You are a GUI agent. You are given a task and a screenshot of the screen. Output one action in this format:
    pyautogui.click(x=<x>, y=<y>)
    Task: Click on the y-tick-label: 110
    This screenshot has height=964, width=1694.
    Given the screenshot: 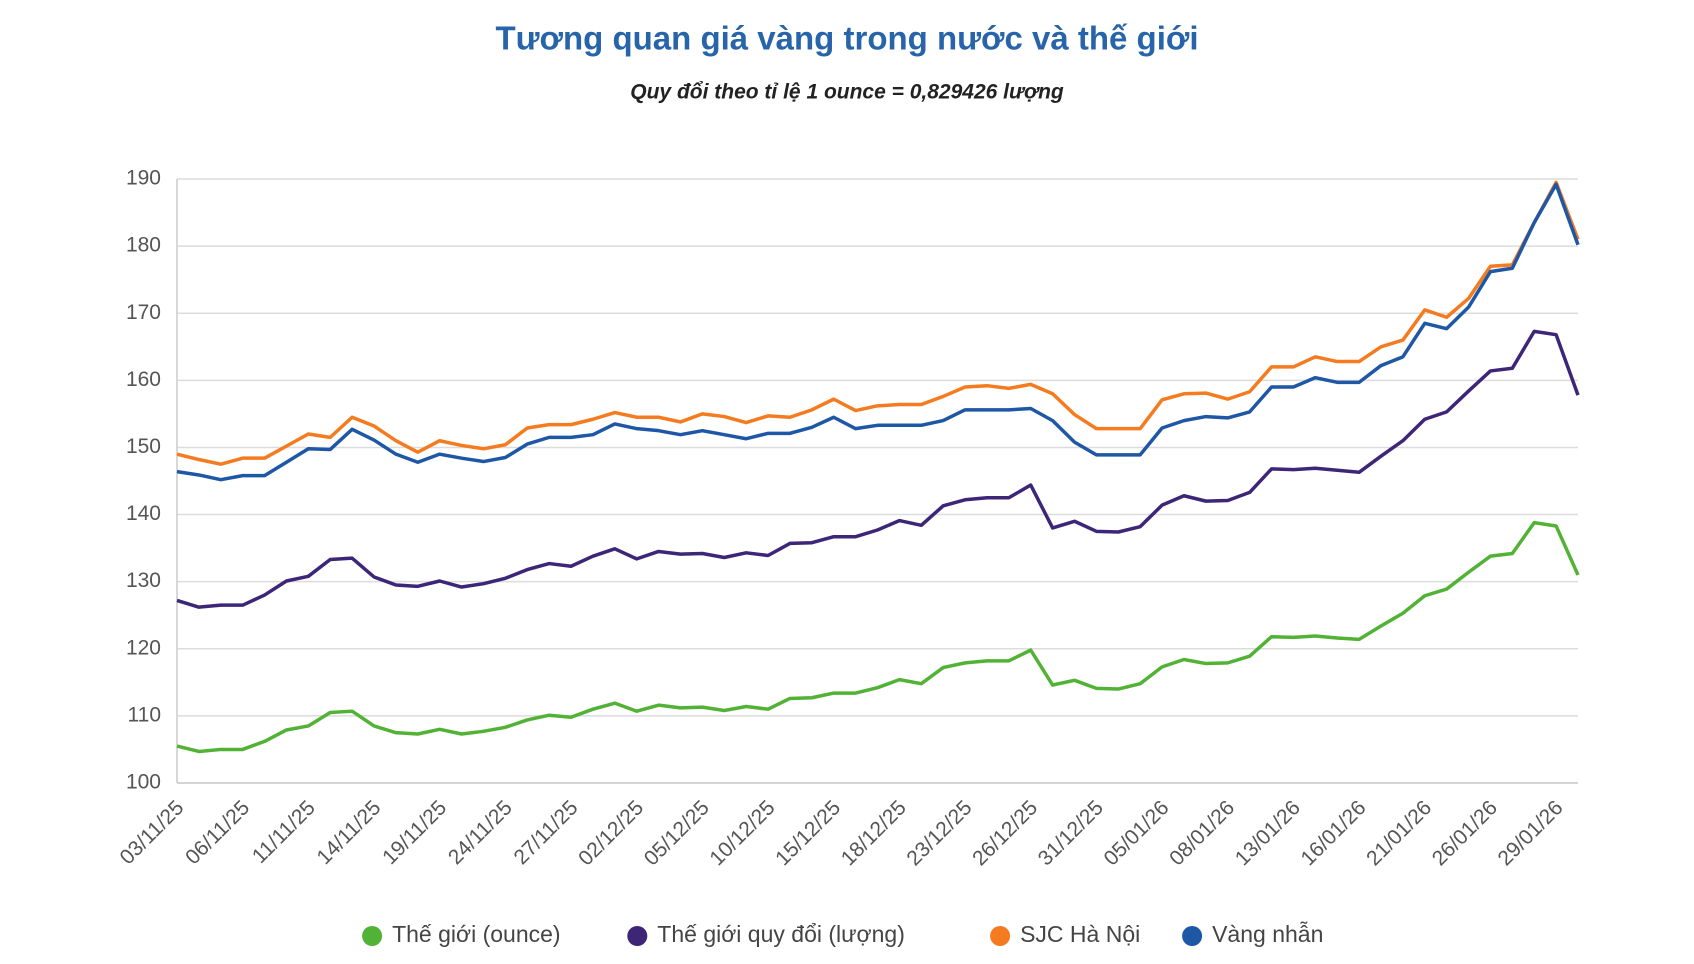 What is the action you would take?
    pyautogui.click(x=144, y=714)
    